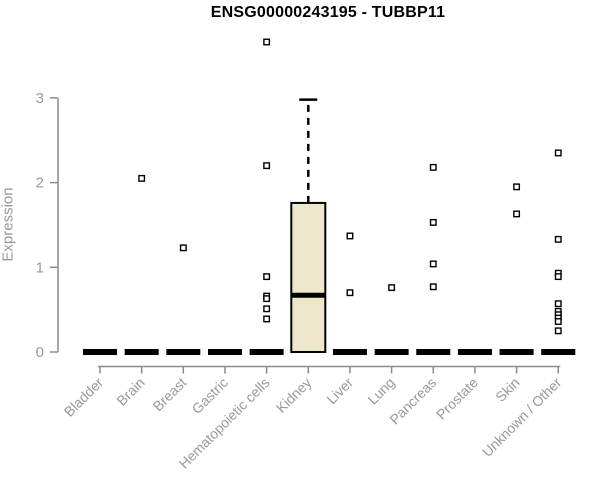 This screenshot has width=600, height=500. What do you see at coordinates (170, 394) in the screenshot?
I see `x-axis-tick-label: Breast` at bounding box center [170, 394].